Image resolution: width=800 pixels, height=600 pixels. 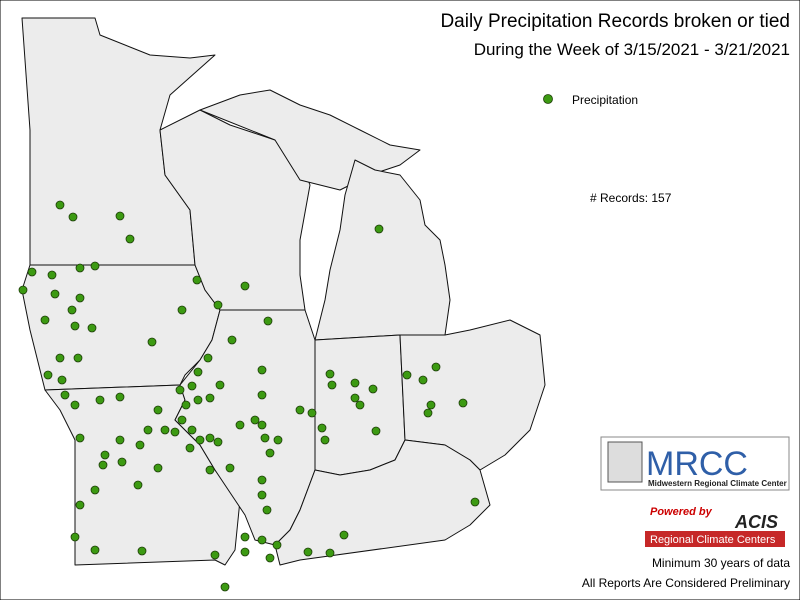 I want to click on mrcc-logo: MRCC Midwestern Regional Climate Center, so click(x=695, y=463).